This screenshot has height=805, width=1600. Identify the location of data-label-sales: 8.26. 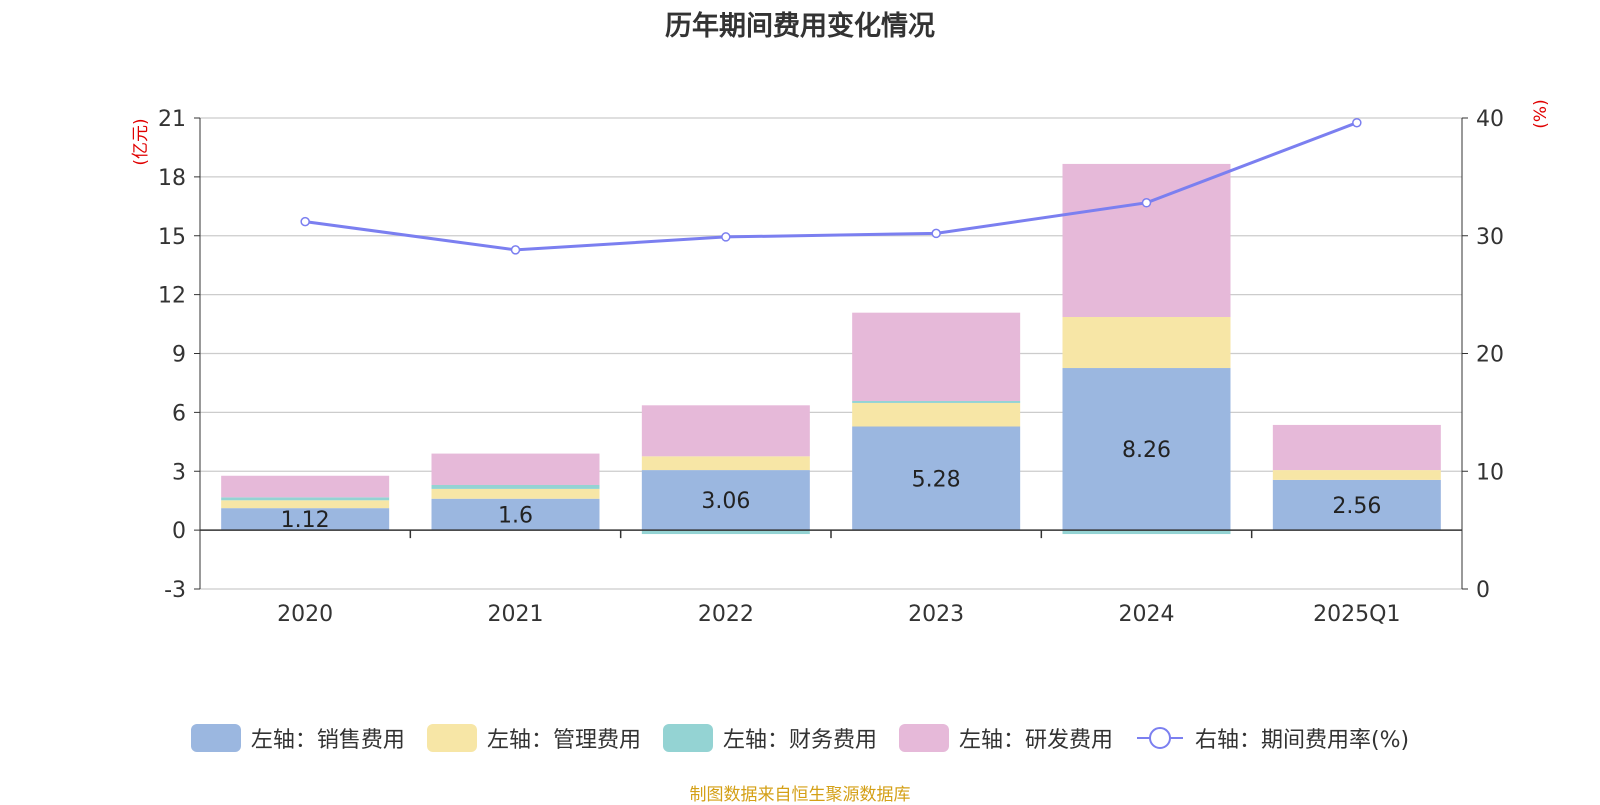
(1146, 450).